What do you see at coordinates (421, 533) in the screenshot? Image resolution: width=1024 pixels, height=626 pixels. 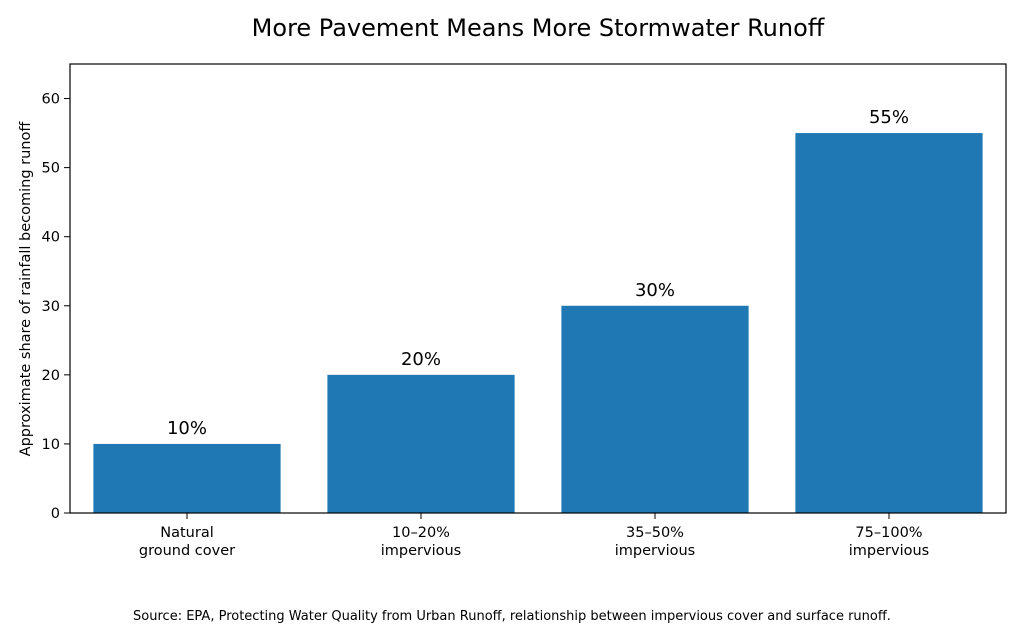 I see `x-tick-label-line: 10–20%` at bounding box center [421, 533].